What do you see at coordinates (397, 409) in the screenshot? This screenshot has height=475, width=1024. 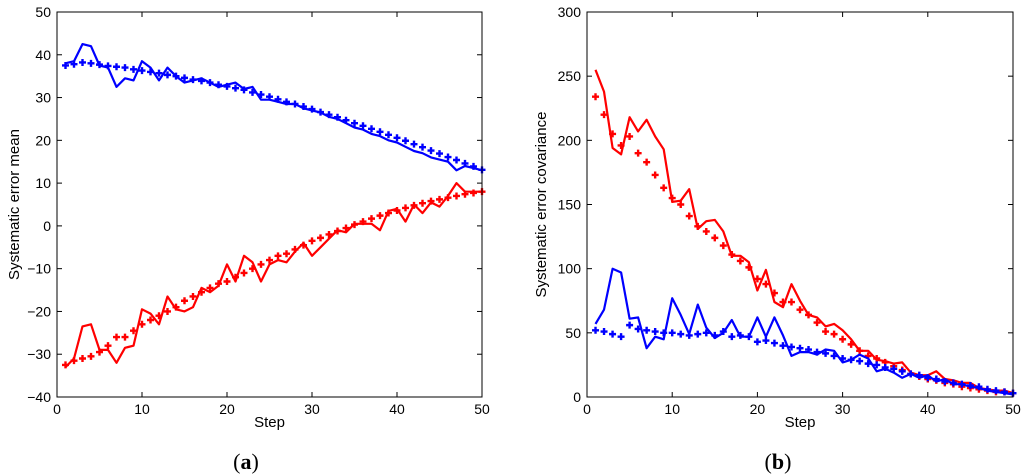 I see `x-tick-label-a: 40` at bounding box center [397, 409].